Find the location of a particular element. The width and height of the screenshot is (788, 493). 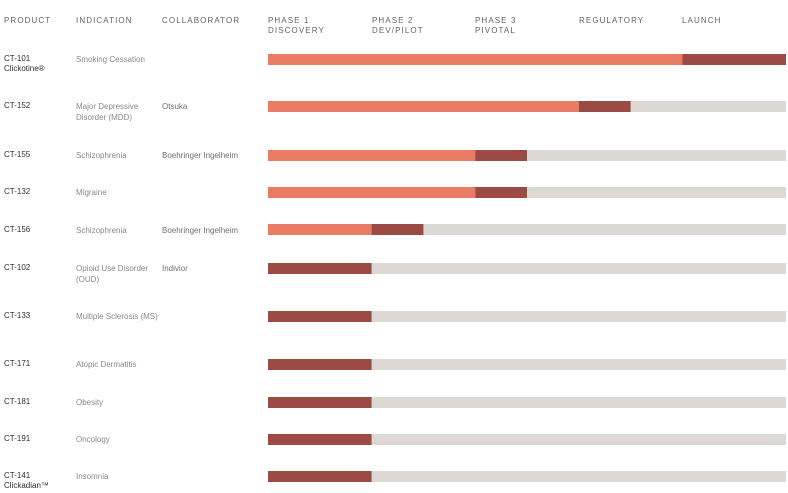

product-code: CT-141 is located at coordinates (17, 475).